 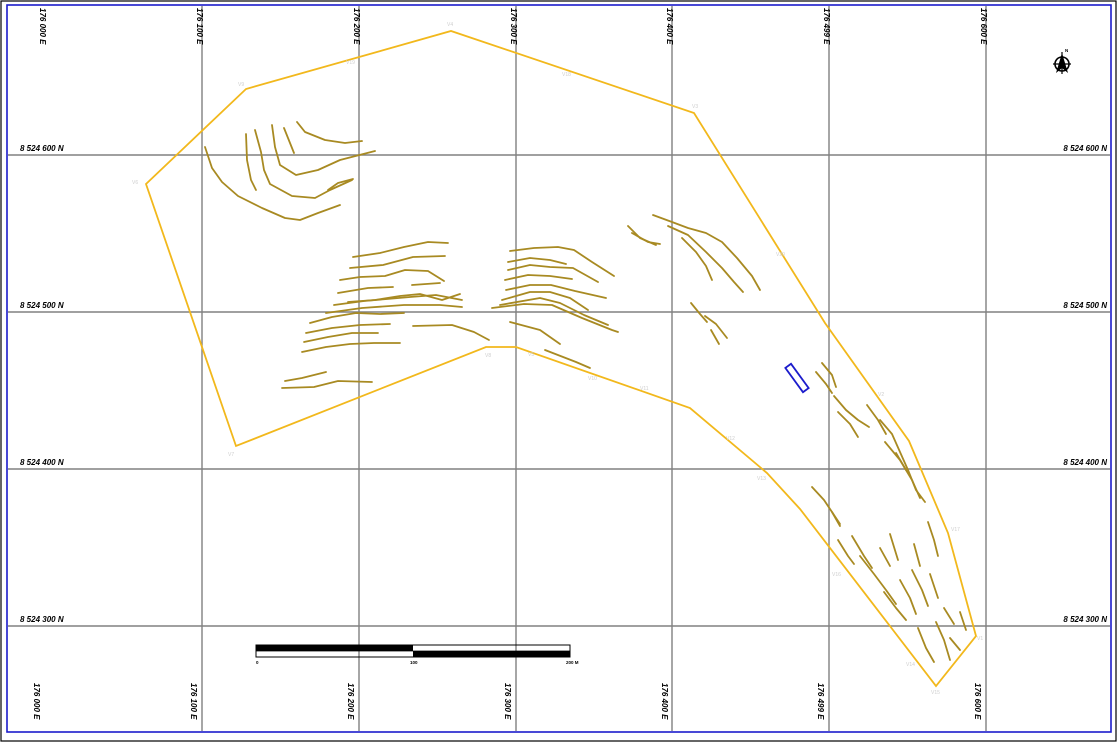 I want to click on vertex-label: V2, so click(x=881, y=395).